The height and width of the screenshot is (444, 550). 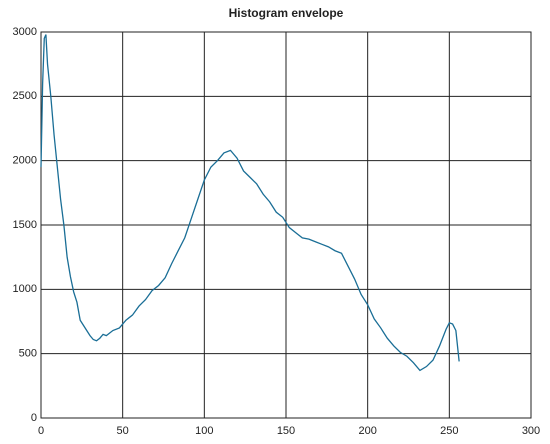 What do you see at coordinates (34, 418) in the screenshot?
I see `y-tick-label: 0` at bounding box center [34, 418].